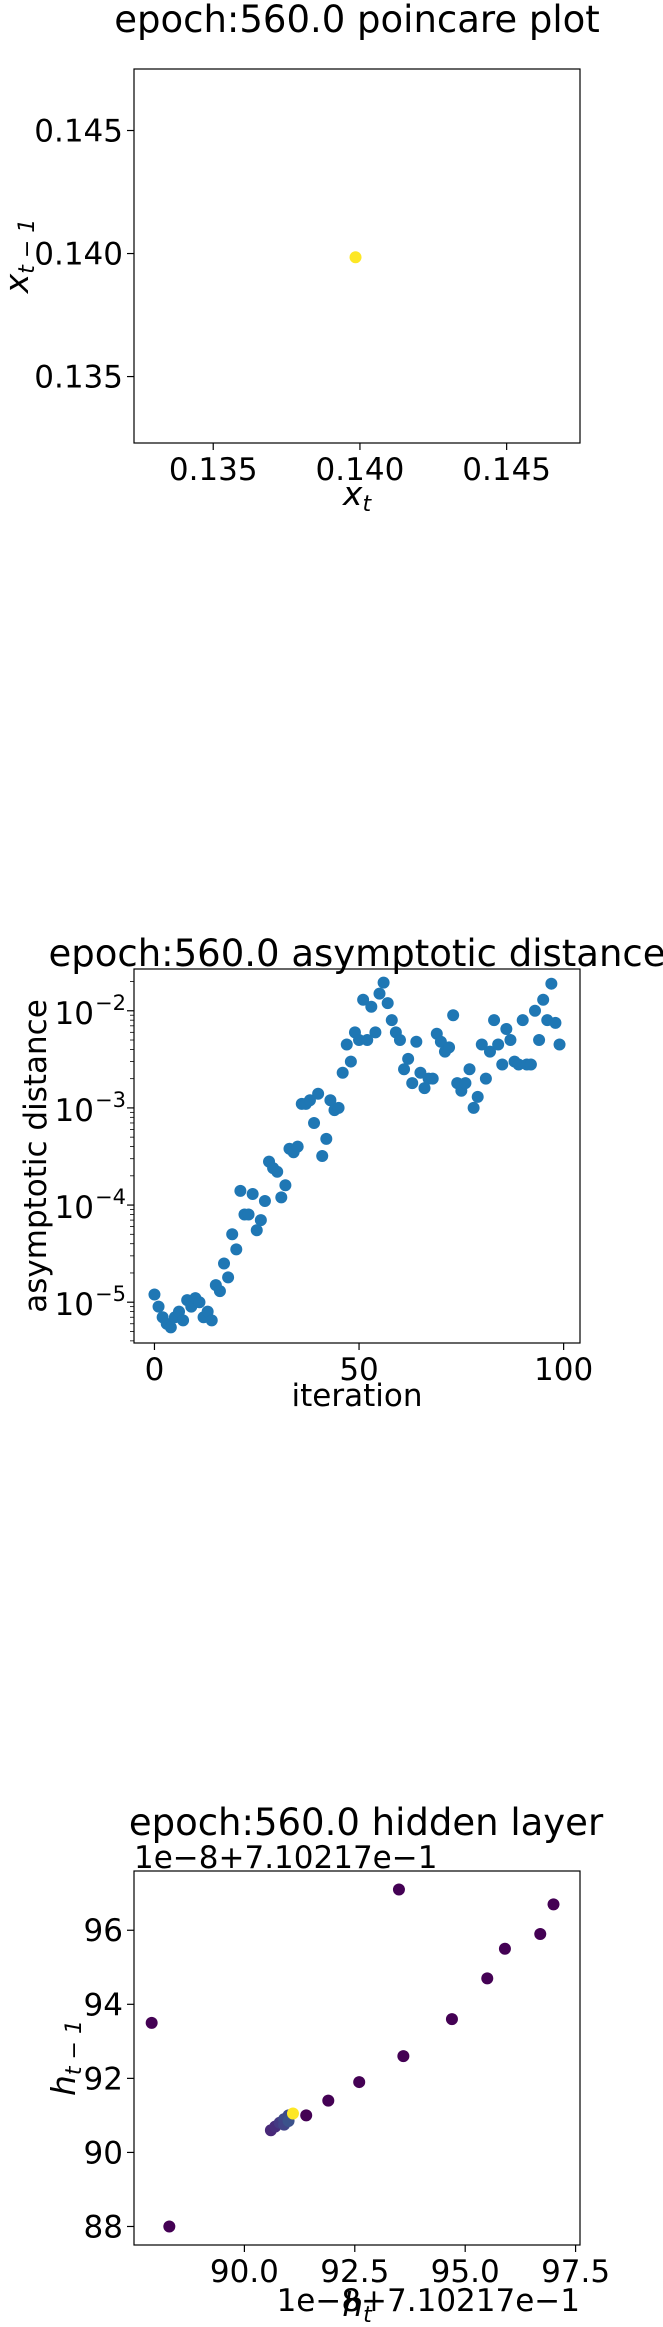  Describe the element at coordinates (103, 2227) in the screenshot. I see `y-tick-label: 88` at that location.